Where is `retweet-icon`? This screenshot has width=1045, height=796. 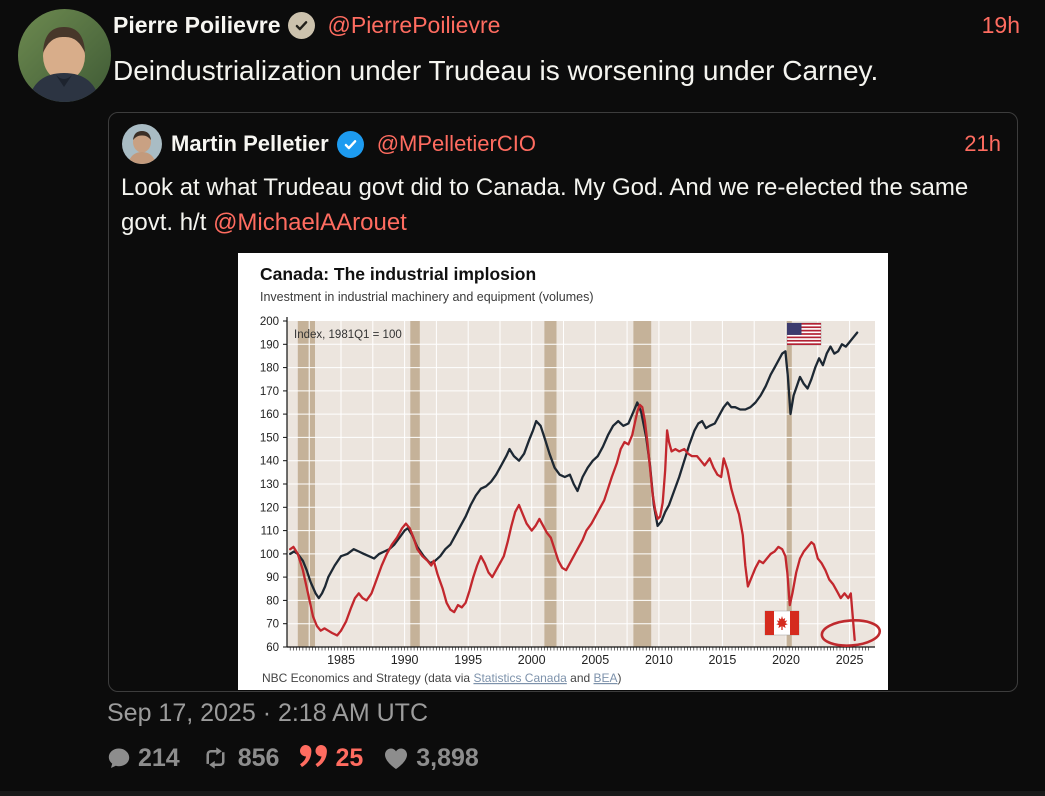 retweet-icon is located at coordinates (215, 758).